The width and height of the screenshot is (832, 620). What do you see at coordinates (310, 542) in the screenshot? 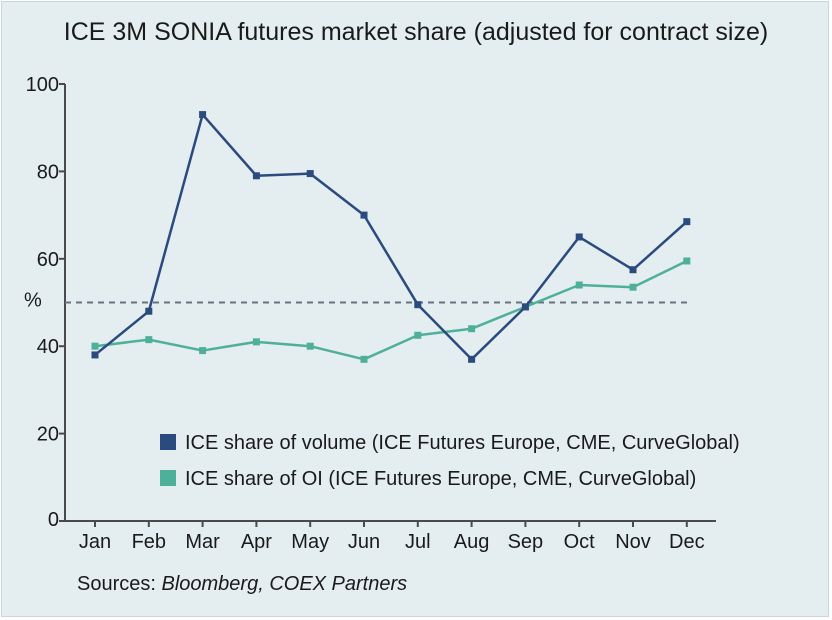
I see `x-tick-label: May` at bounding box center [310, 542].